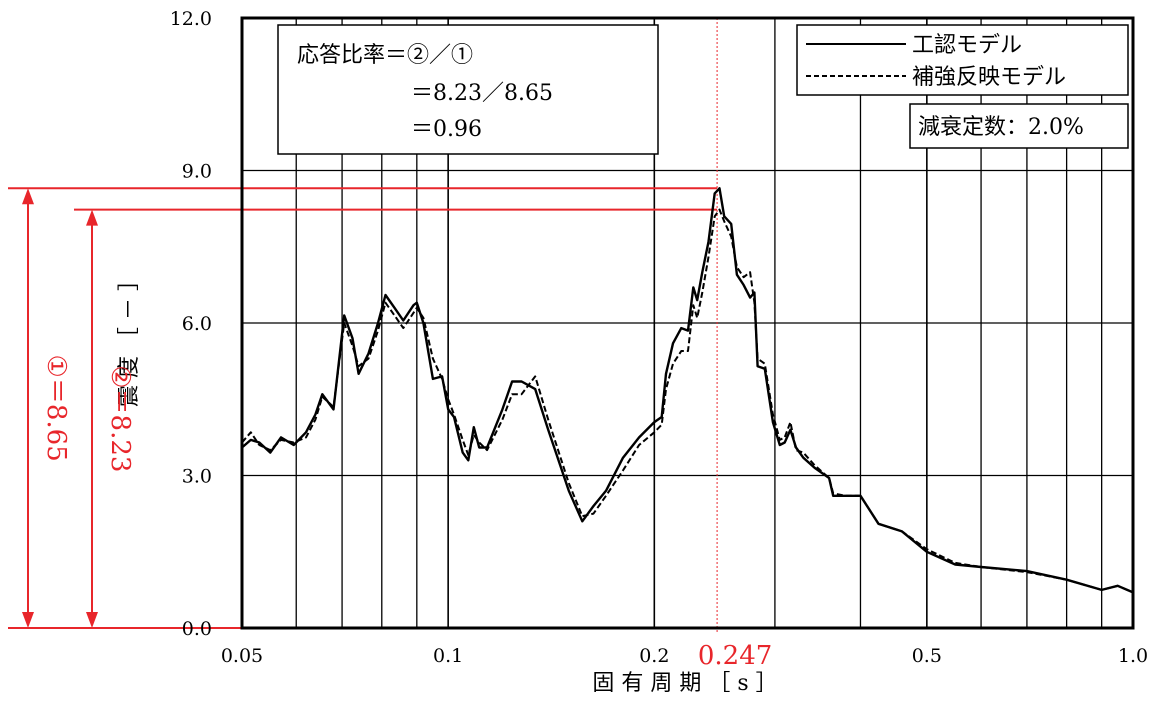  I want to click on peak2-arrow-top, so click(92, 217).